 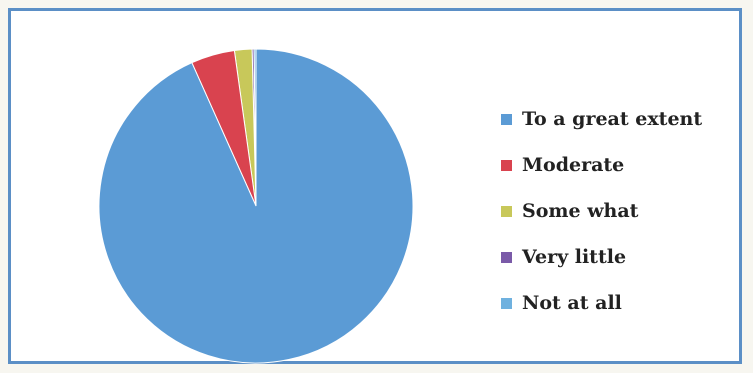 I want to click on legend-label: Moderate, so click(x=573, y=165).